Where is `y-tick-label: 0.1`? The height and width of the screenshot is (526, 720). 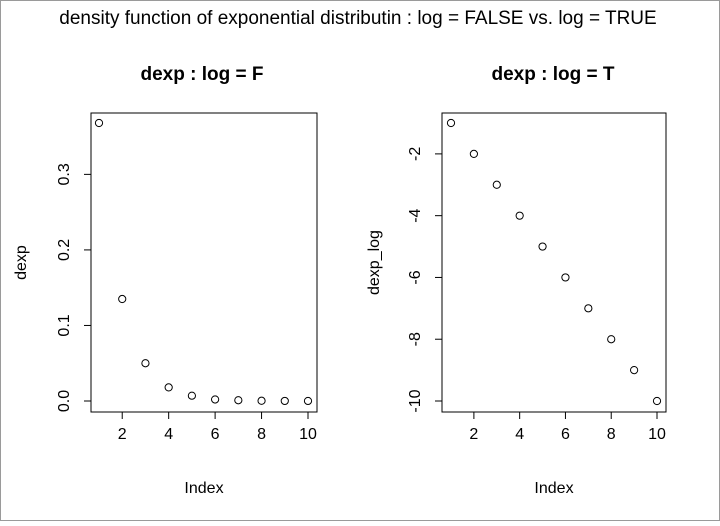 y-tick-label: 0.1 is located at coordinates (64, 325).